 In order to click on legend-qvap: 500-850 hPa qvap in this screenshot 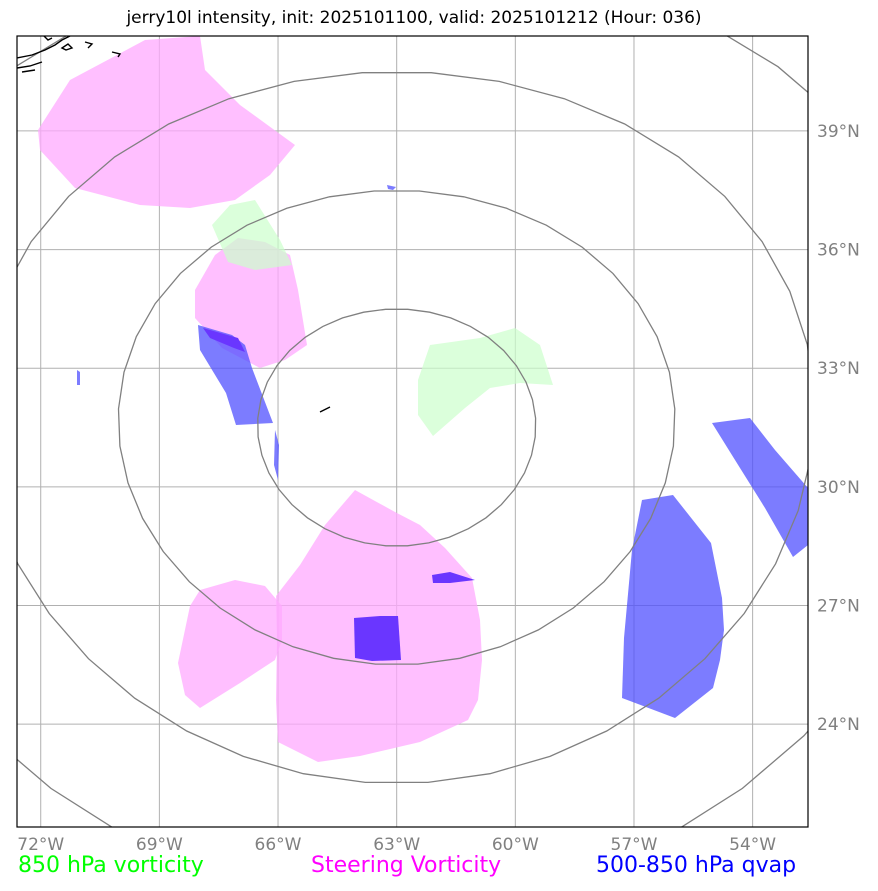, I will do `click(696, 865)`.